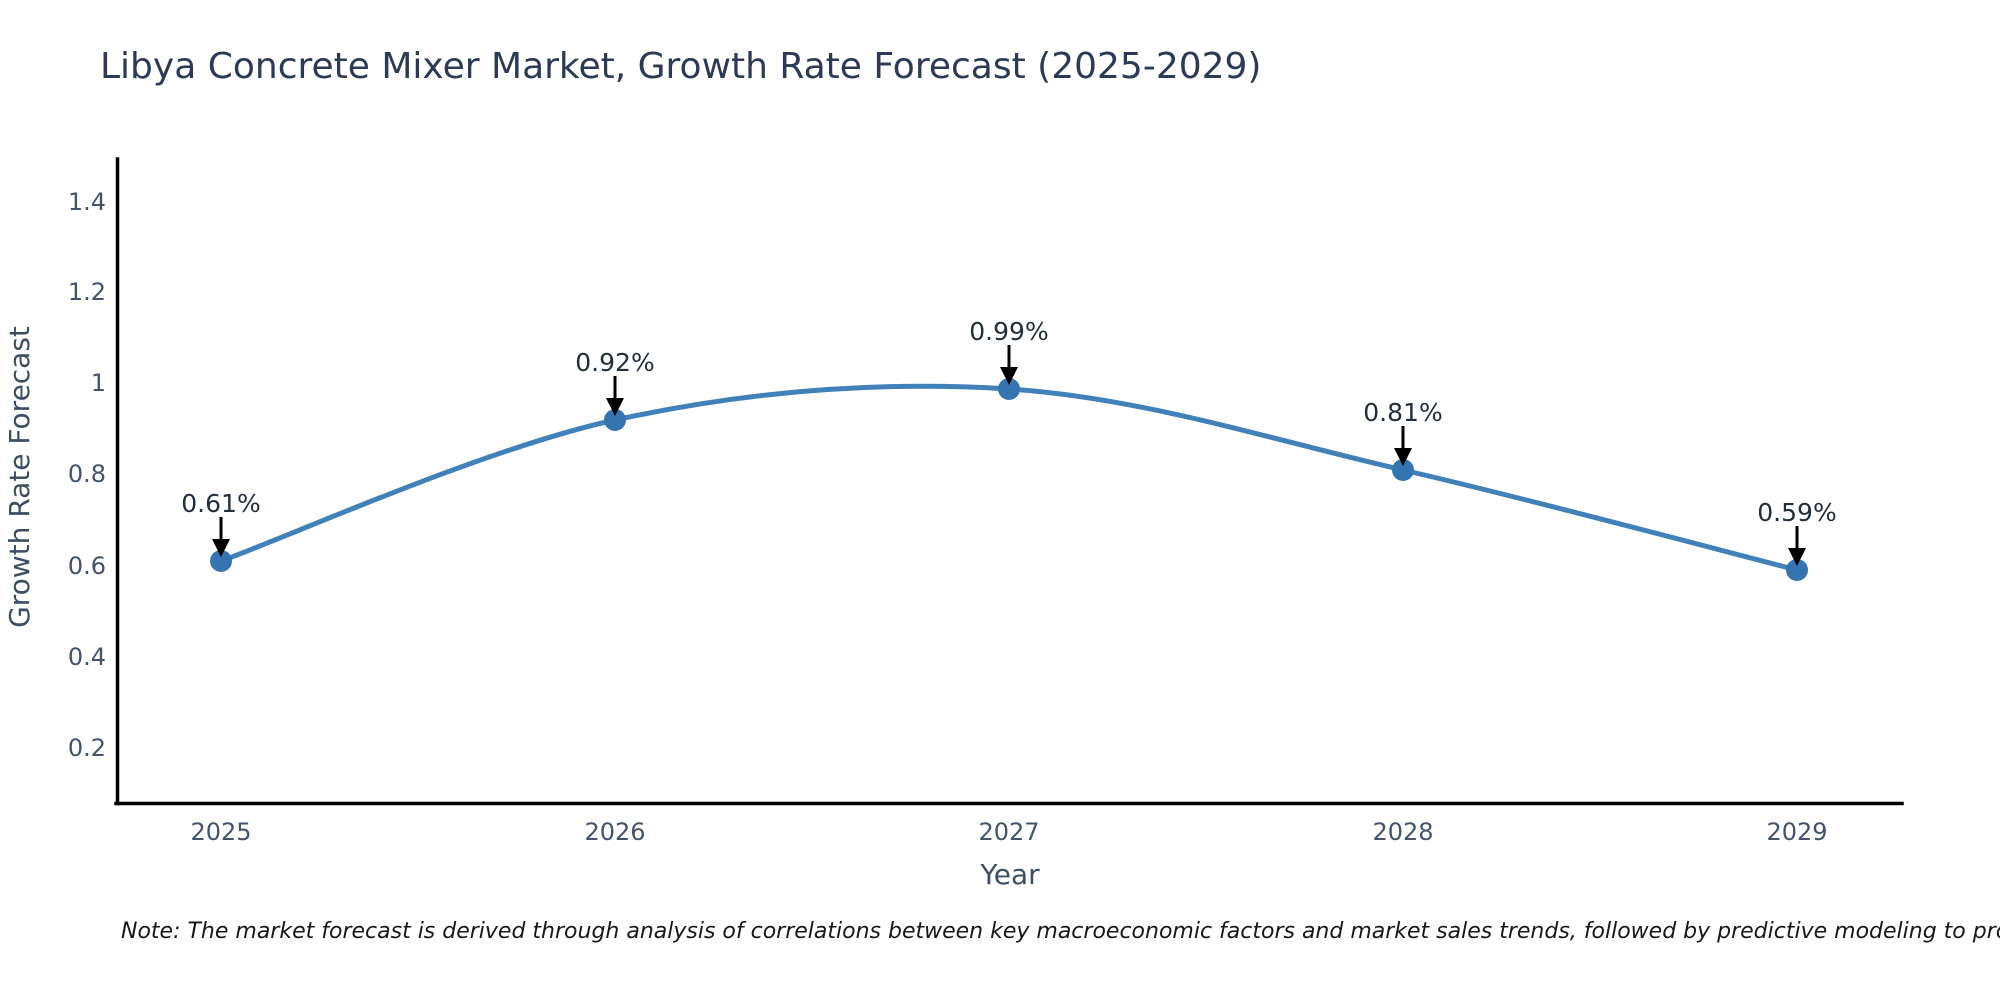  I want to click on x-tick-label: 2027, so click(1008, 832).